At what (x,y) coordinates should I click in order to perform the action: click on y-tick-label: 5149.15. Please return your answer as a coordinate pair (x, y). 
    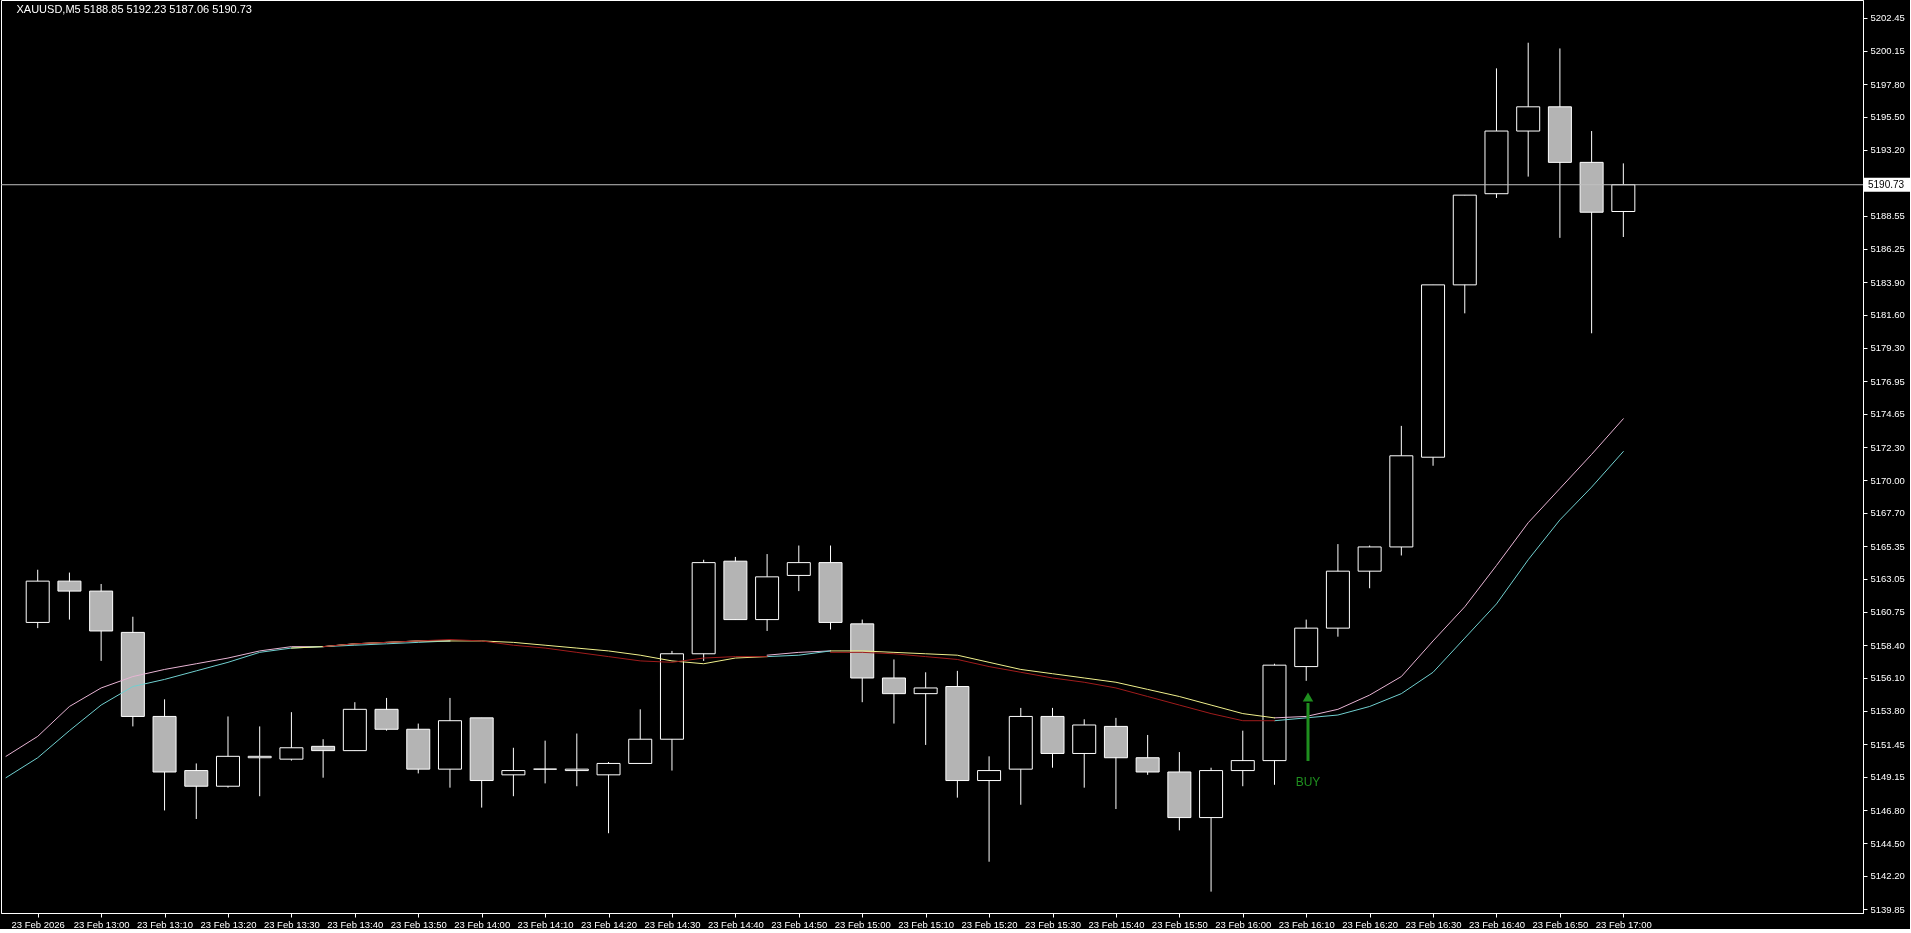
    Looking at the image, I should click on (1887, 777).